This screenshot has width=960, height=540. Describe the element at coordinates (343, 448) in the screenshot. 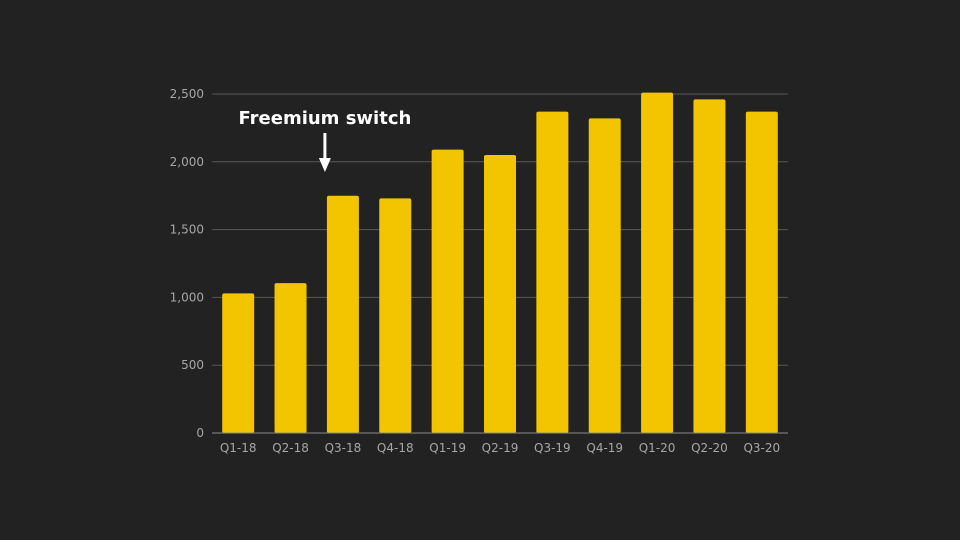

I see `x-tick-label: Q3-18` at that location.